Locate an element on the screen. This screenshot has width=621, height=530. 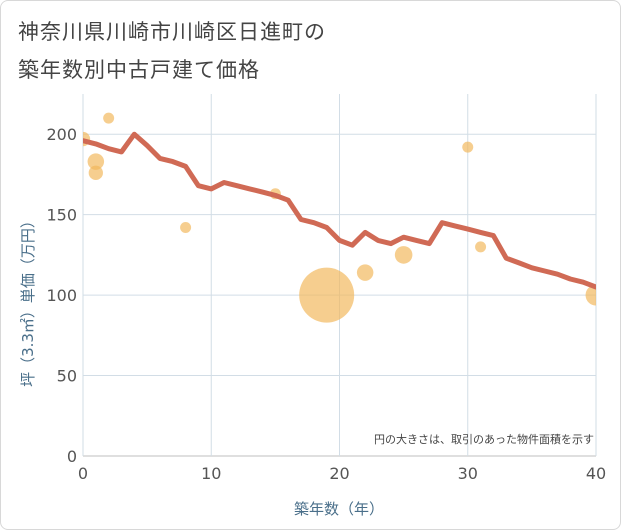
y-tick-label: 150 is located at coordinates (61, 215).